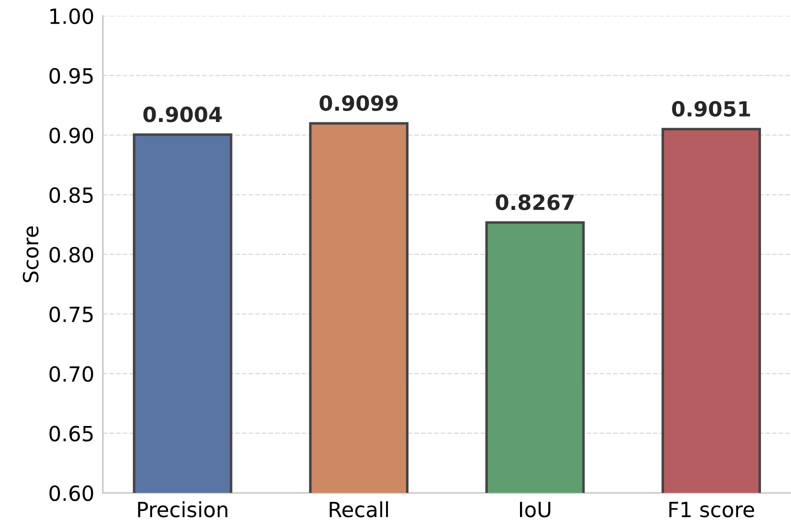 Image resolution: width=791 pixels, height=530 pixels. I want to click on data-label: 0.9004, so click(182, 114).